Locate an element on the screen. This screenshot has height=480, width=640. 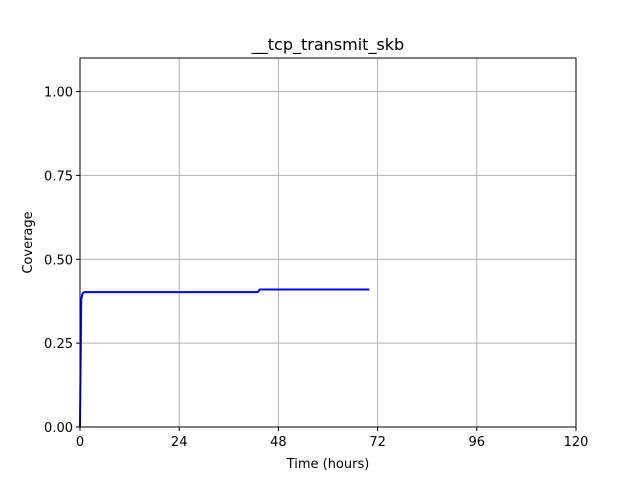
y-tick-label: 0.25 is located at coordinates (58, 344).